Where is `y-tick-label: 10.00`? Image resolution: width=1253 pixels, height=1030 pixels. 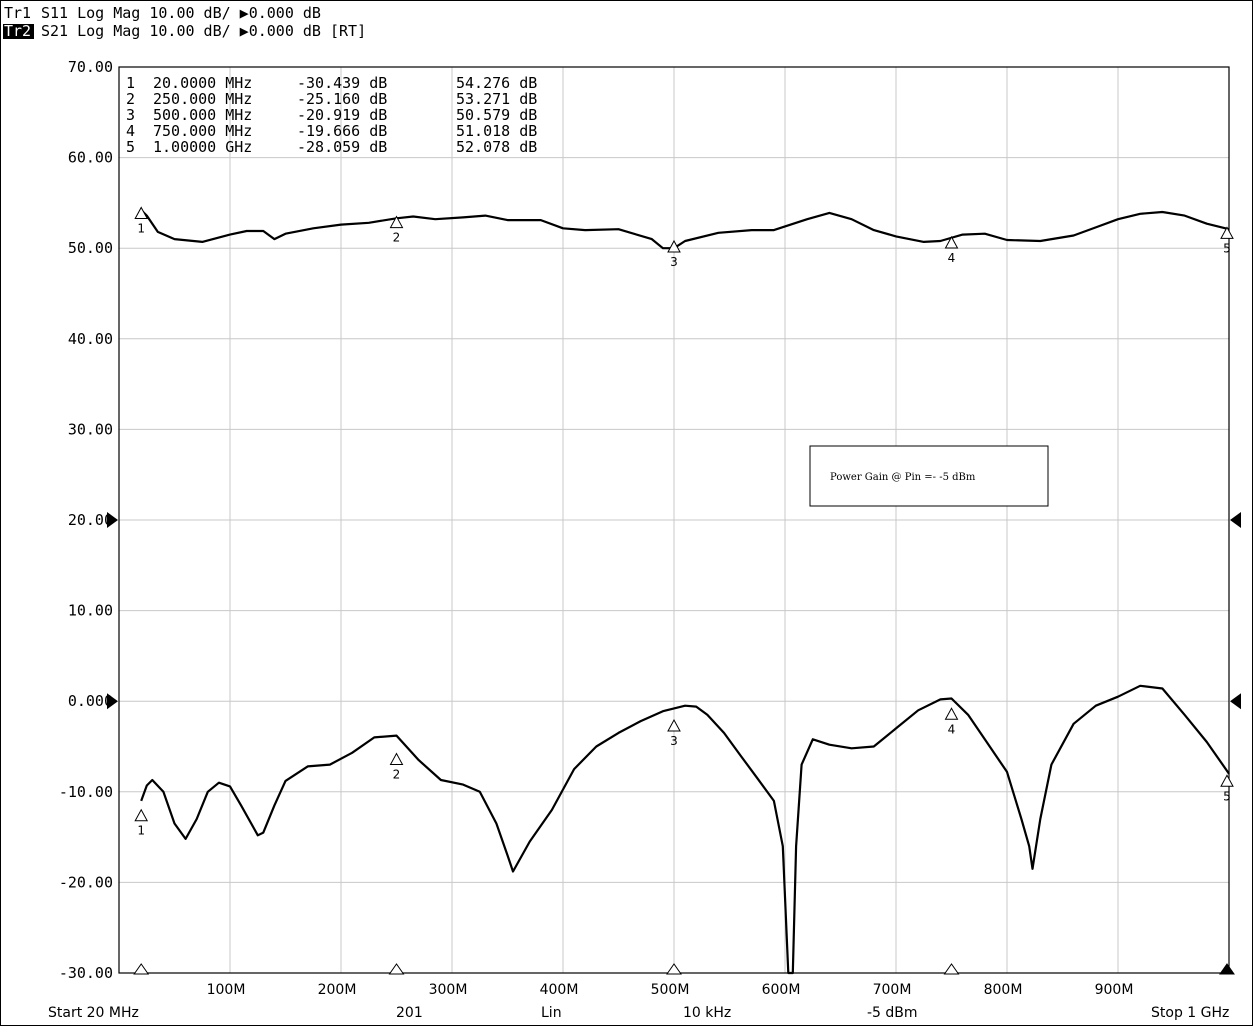 y-tick-label: 10.00 is located at coordinates (90, 611).